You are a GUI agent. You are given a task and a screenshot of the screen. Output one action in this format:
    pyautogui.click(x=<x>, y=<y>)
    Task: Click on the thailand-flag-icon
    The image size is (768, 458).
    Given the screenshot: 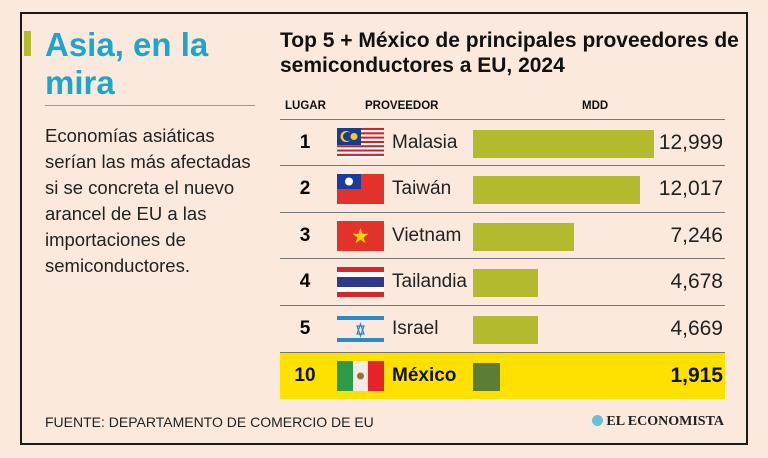 What is the action you would take?
    pyautogui.click(x=360, y=282)
    